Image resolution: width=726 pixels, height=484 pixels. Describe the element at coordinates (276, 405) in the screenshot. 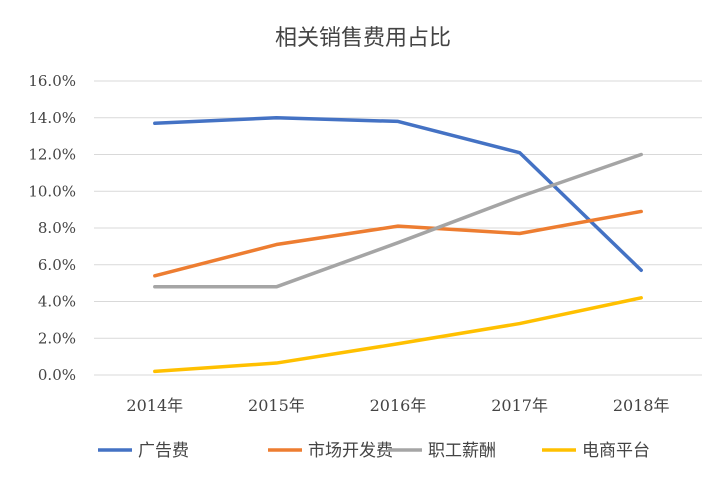

I see `x-tick-label: 2015年` at that location.